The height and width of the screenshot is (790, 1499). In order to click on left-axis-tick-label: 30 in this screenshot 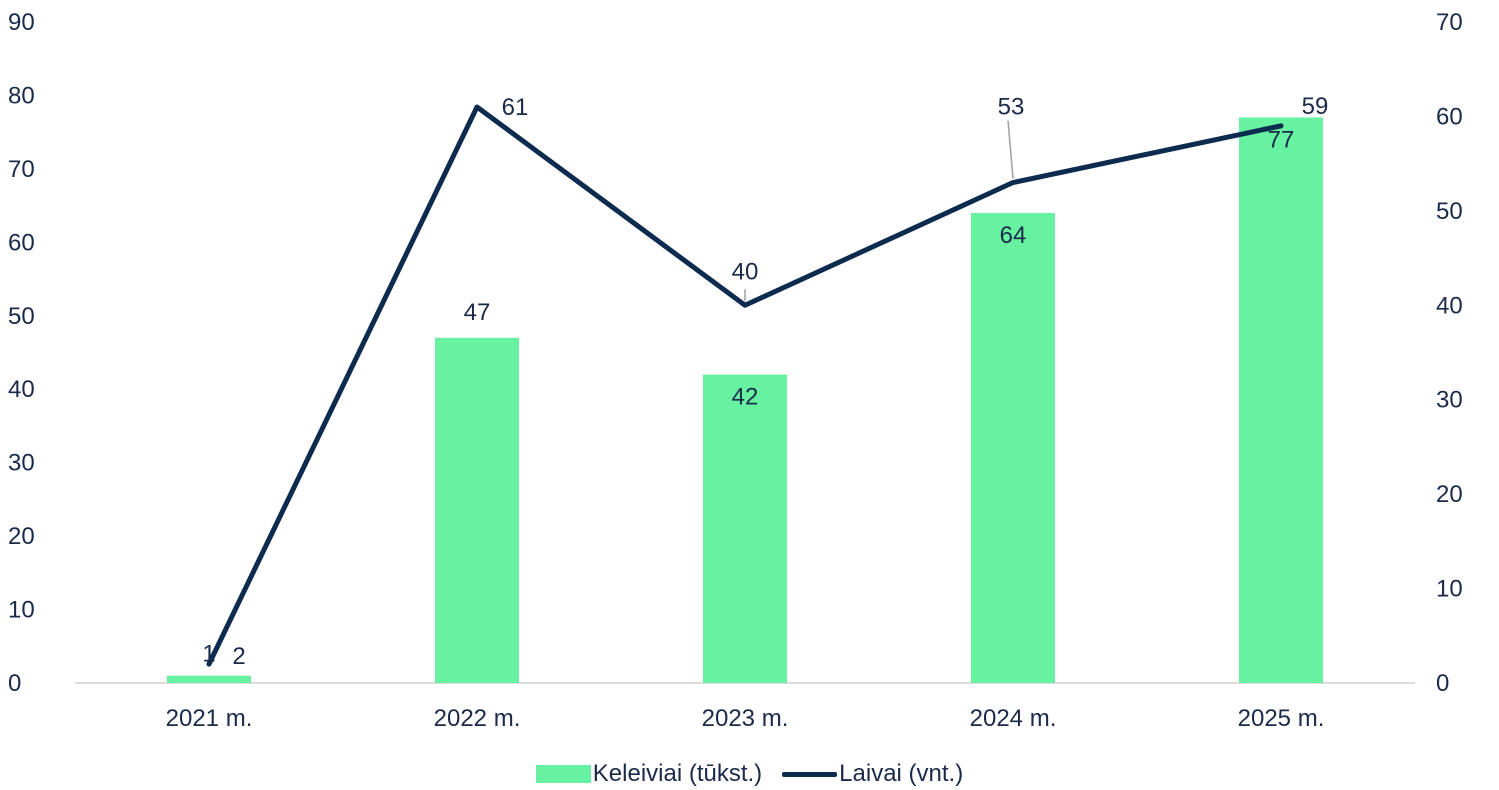, I will do `click(21, 463)`.